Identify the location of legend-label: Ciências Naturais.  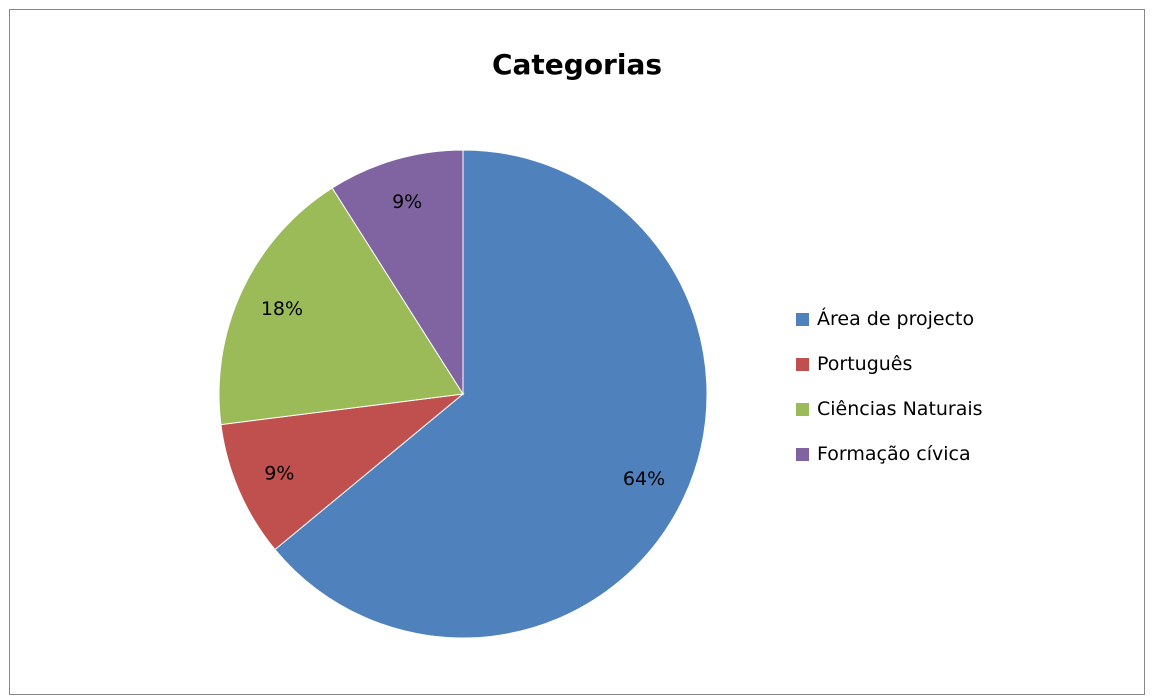
(900, 409).